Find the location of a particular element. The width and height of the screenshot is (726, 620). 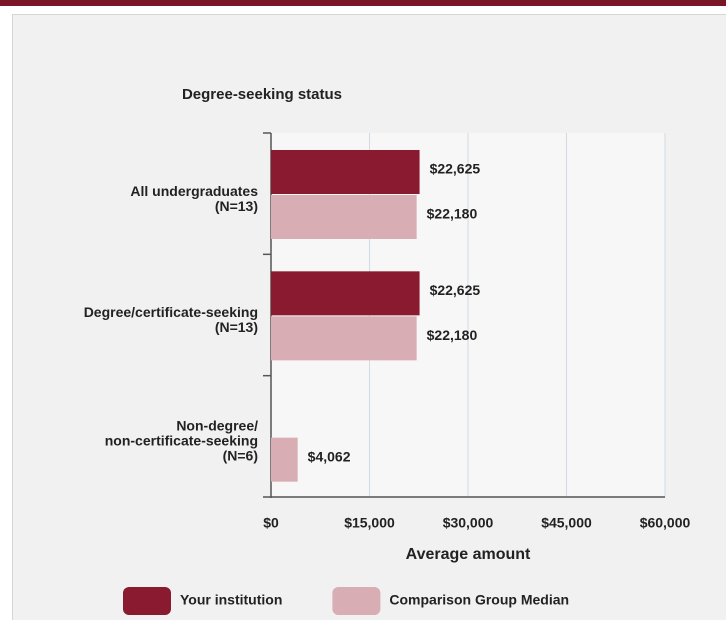

x-tick-label: $60,000 is located at coordinates (665, 523).